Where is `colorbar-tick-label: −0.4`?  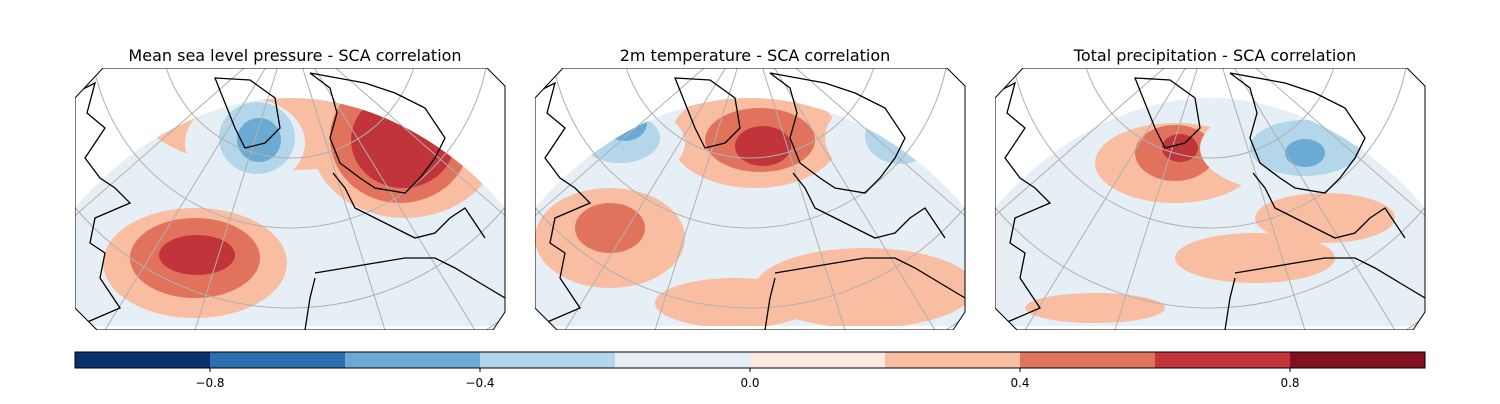
colorbar-tick-label: −0.4 is located at coordinates (479, 383).